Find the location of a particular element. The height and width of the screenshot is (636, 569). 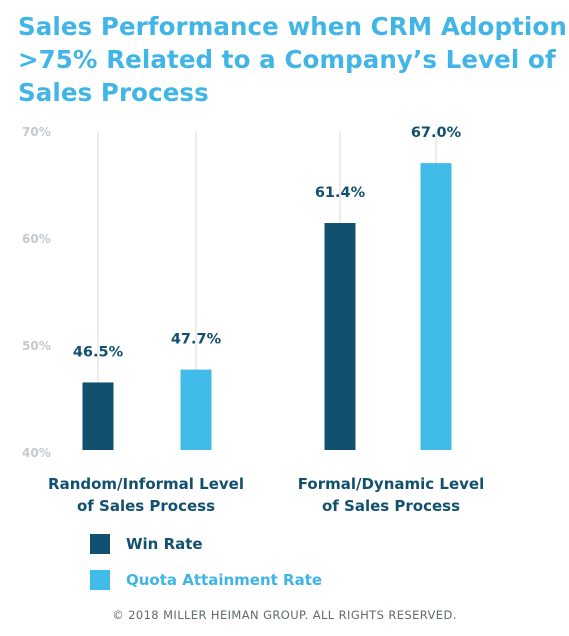

chart-title-line-3: Sales Process is located at coordinates (113, 92).